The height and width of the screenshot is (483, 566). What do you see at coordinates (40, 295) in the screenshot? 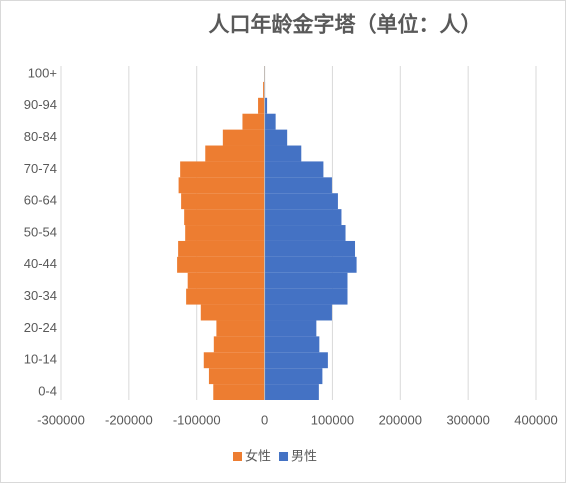
I see `y-tick-label: 30-34` at bounding box center [40, 295].